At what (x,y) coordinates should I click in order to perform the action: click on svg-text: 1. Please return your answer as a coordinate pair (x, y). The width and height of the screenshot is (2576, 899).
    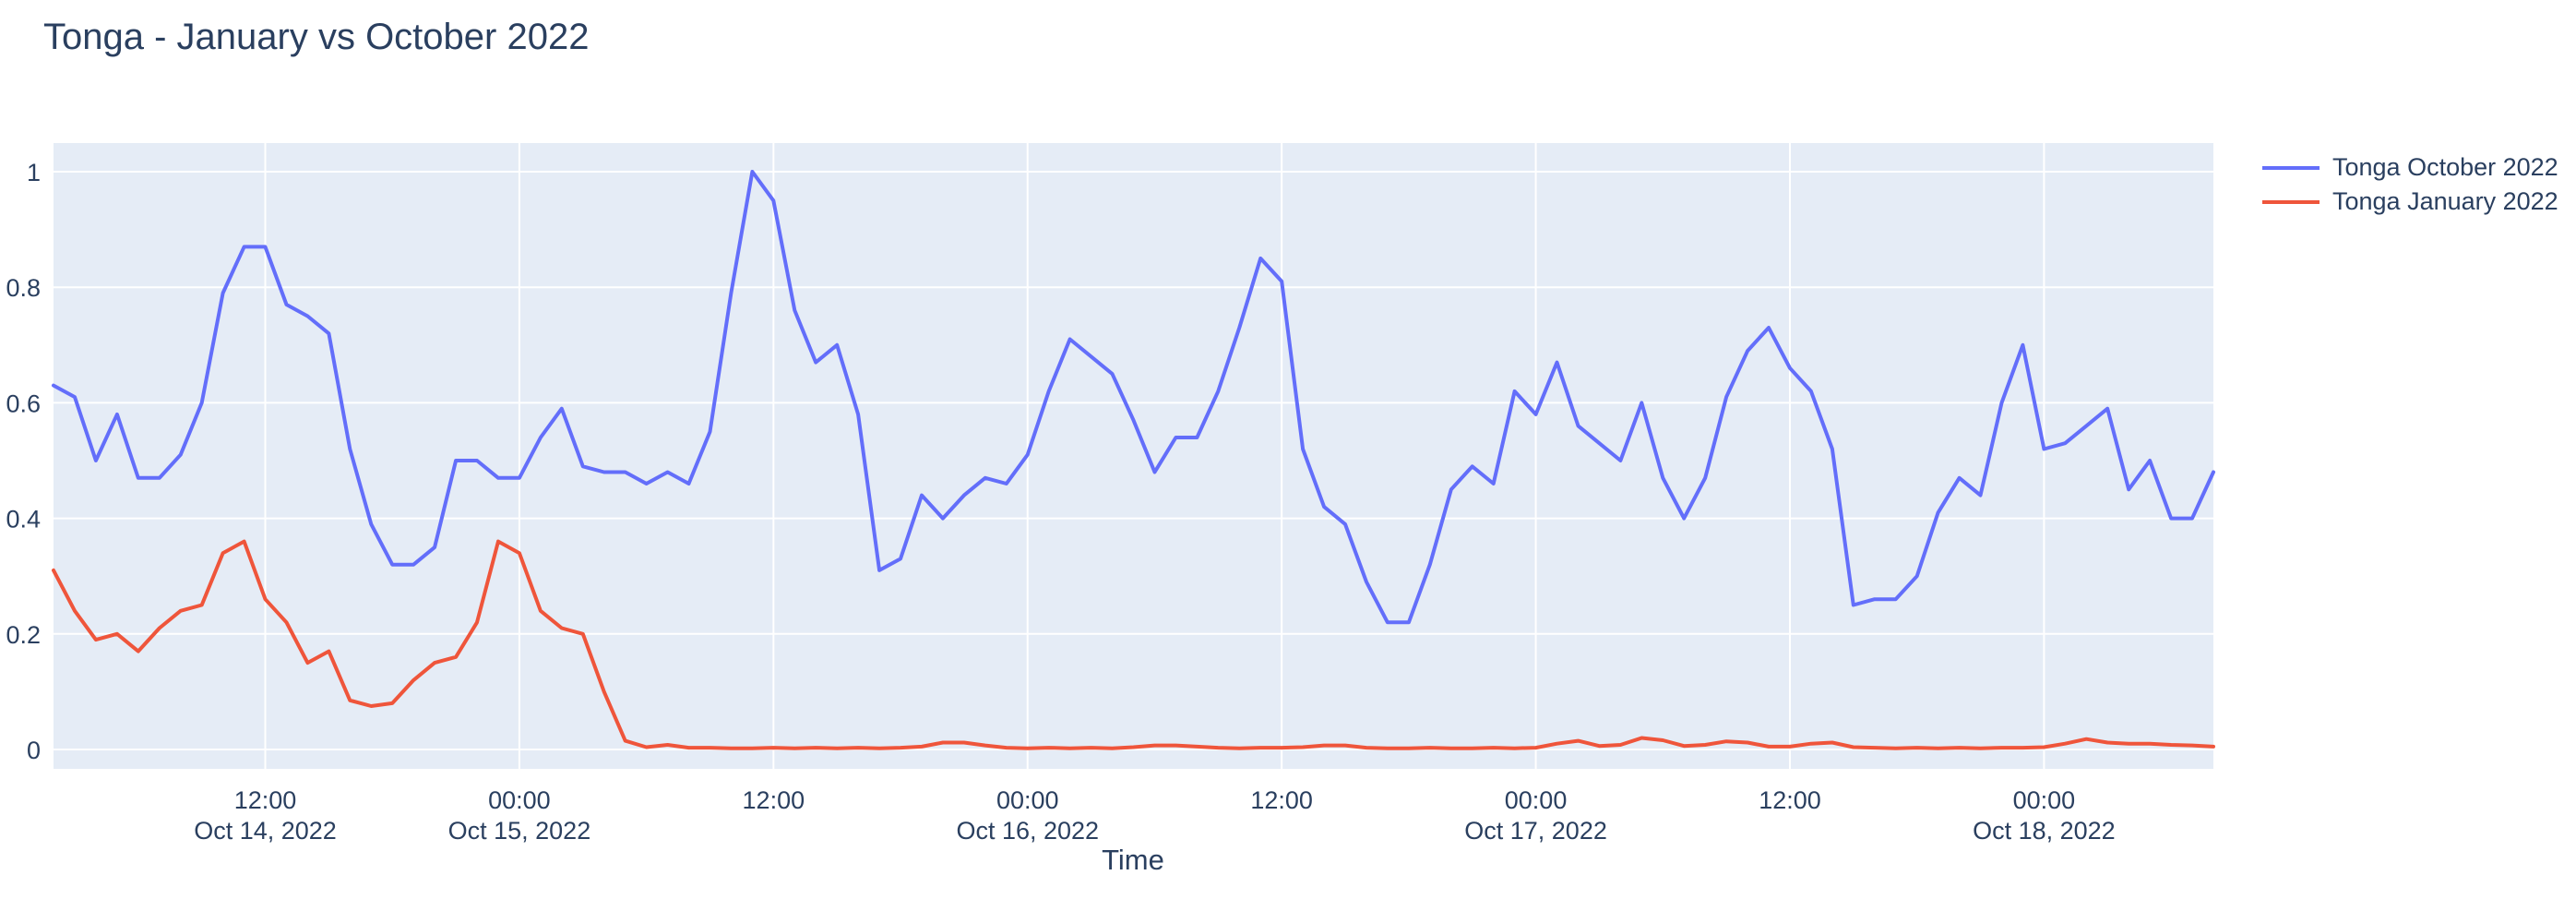
    Looking at the image, I should click on (34, 172).